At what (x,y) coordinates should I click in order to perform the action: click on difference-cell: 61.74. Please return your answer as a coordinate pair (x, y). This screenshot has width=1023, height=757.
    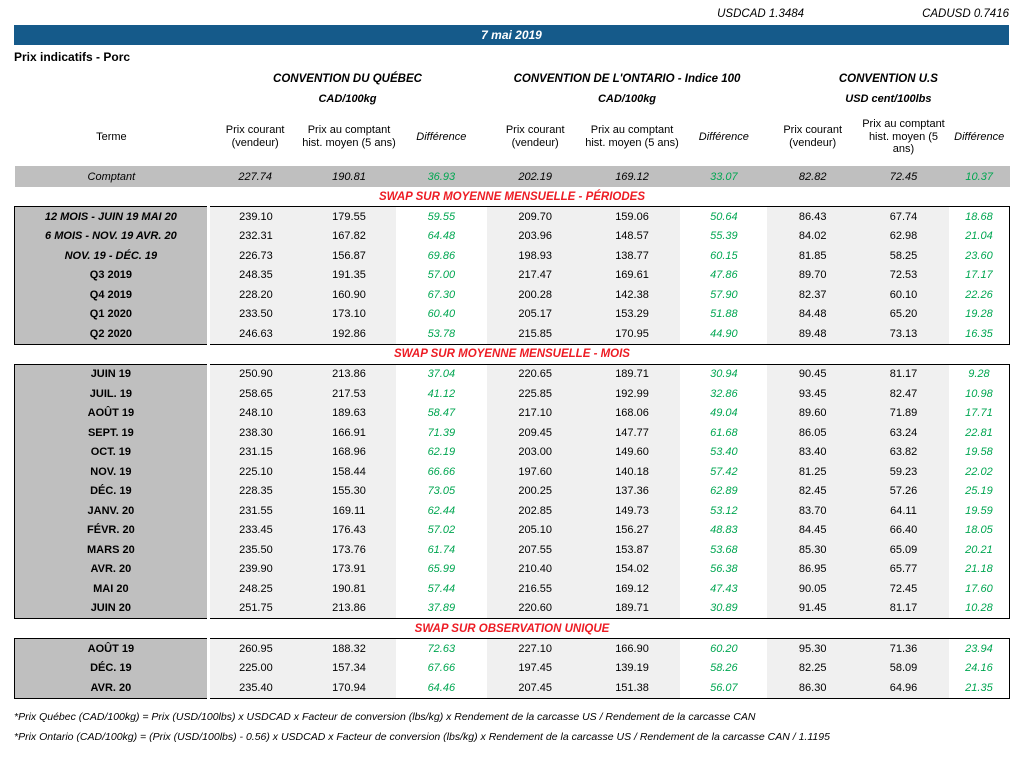
    Looking at the image, I should click on (441, 550).